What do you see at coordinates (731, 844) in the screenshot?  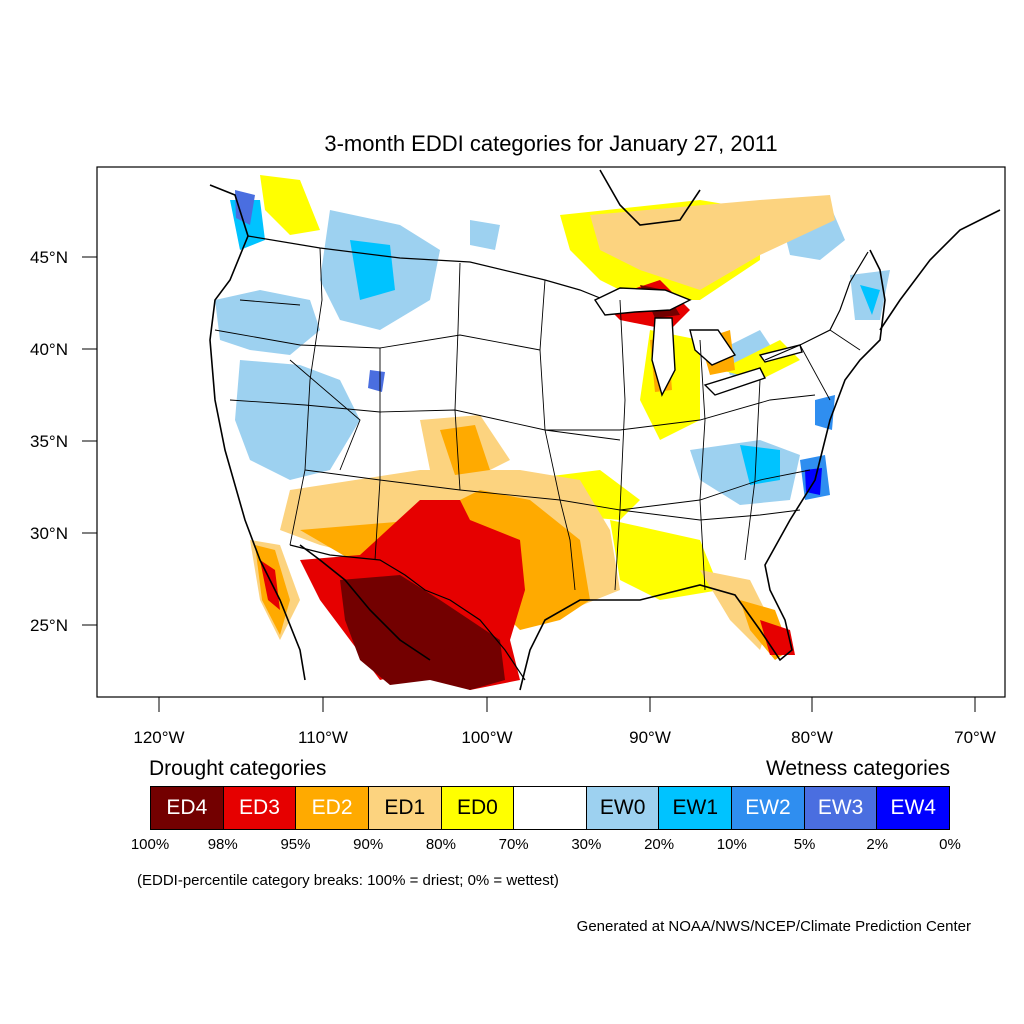 I see `break-label: 10%` at bounding box center [731, 844].